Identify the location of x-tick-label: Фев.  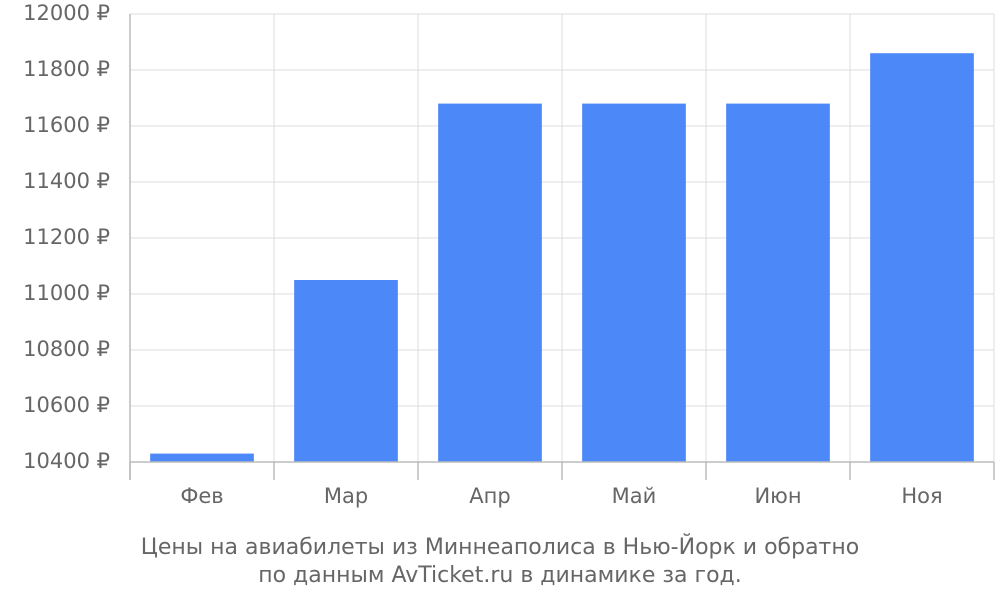
(201, 496).